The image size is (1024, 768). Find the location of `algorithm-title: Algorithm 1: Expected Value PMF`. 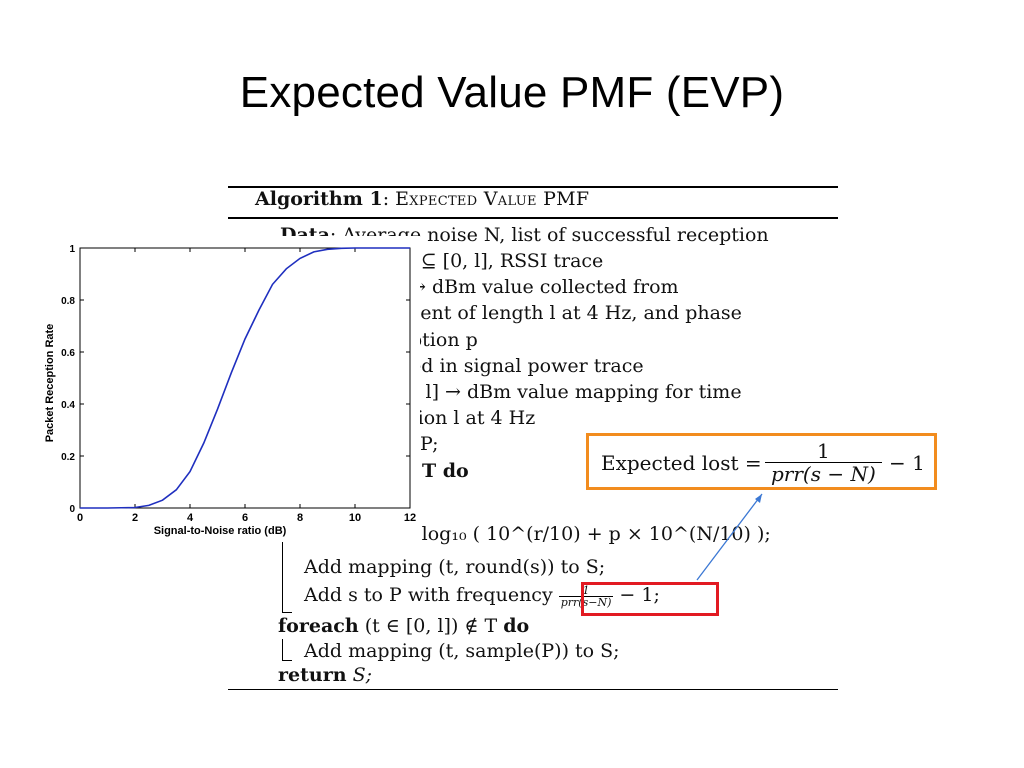

algorithm-title: Algorithm 1: Expected Value PMF is located at coordinates (422, 199).